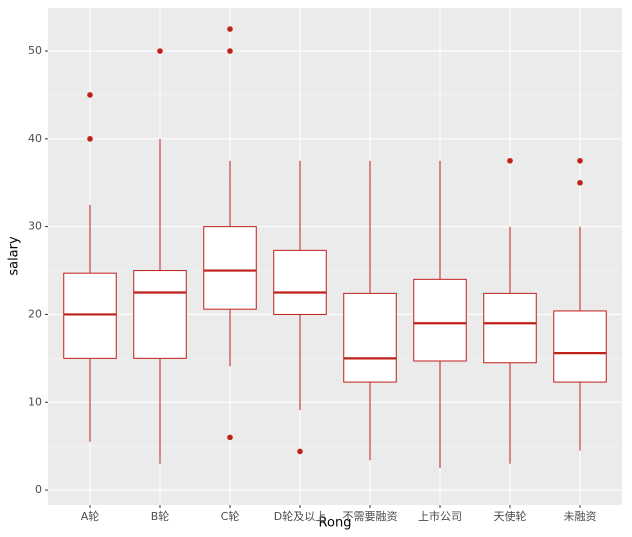  What do you see at coordinates (35, 313) in the screenshot?
I see `y-tick-label: 20` at bounding box center [35, 313].